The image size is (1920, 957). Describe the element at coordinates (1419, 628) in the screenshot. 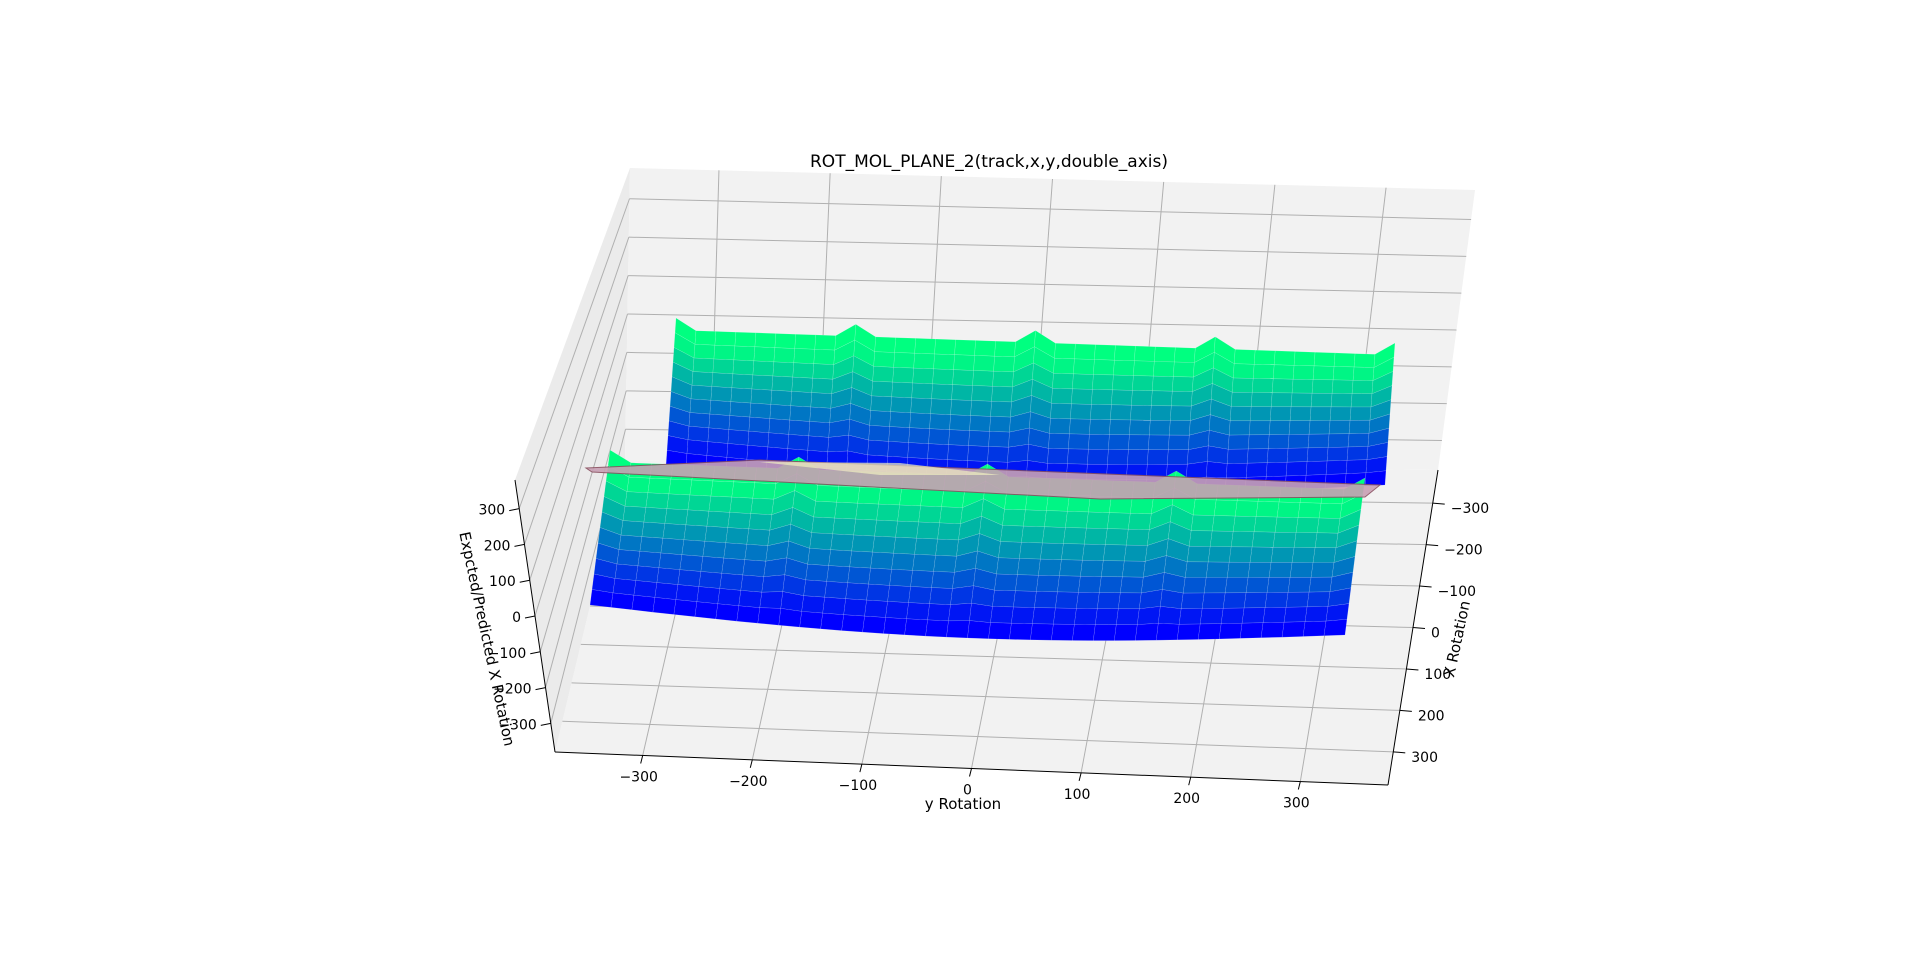

I see `y-tick` at that location.